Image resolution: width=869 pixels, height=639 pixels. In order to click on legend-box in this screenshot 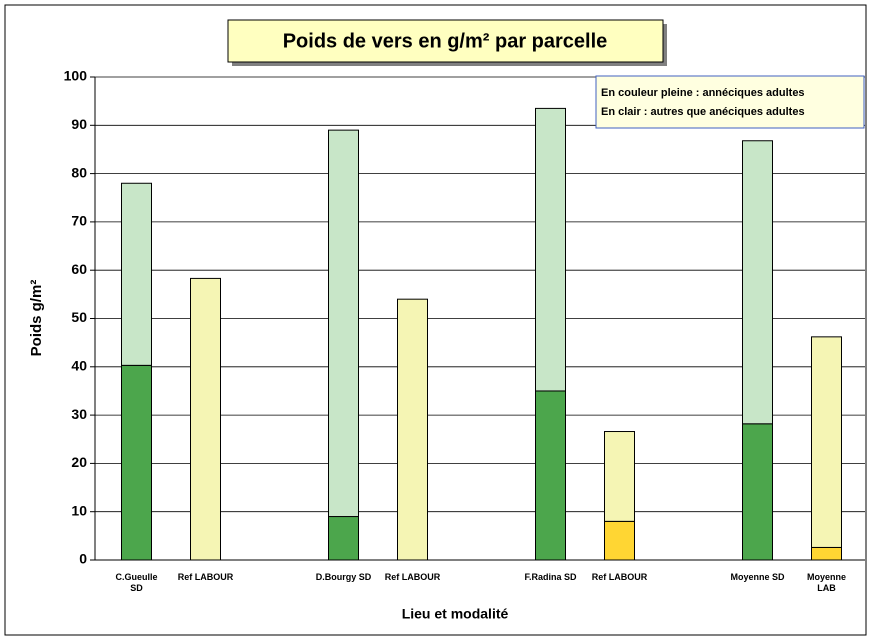, I will do `click(730, 102)`.